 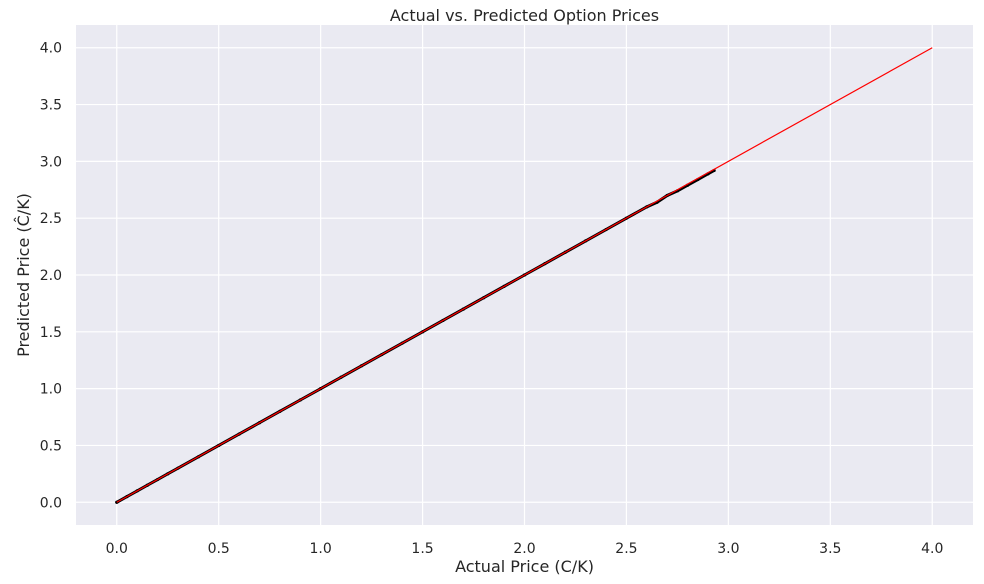 I want to click on y-tick-label: 1.5, so click(x=51, y=333).